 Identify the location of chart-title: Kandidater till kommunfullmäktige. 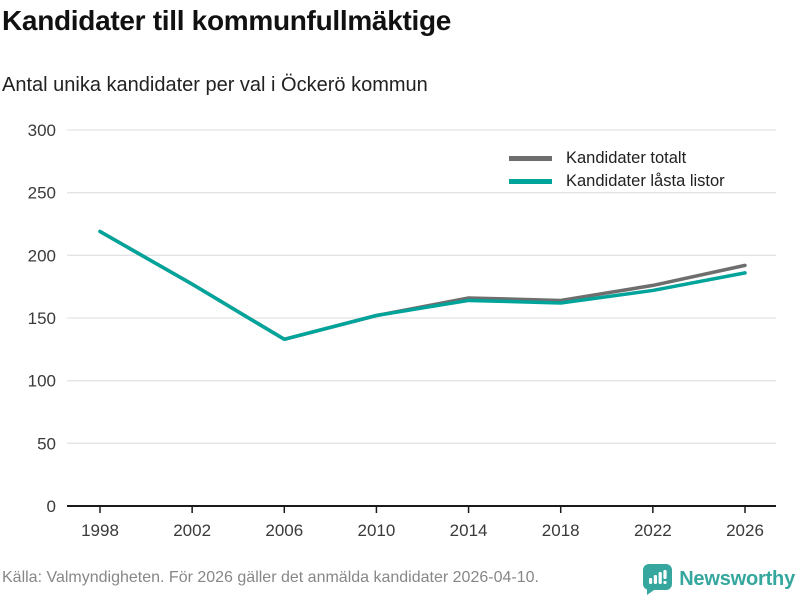
(227, 20).